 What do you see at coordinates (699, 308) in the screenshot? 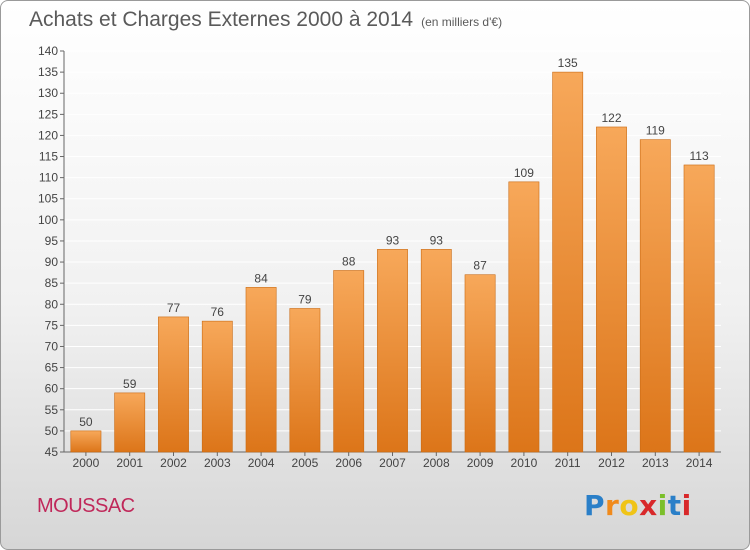
I see `bar-2014` at bounding box center [699, 308].